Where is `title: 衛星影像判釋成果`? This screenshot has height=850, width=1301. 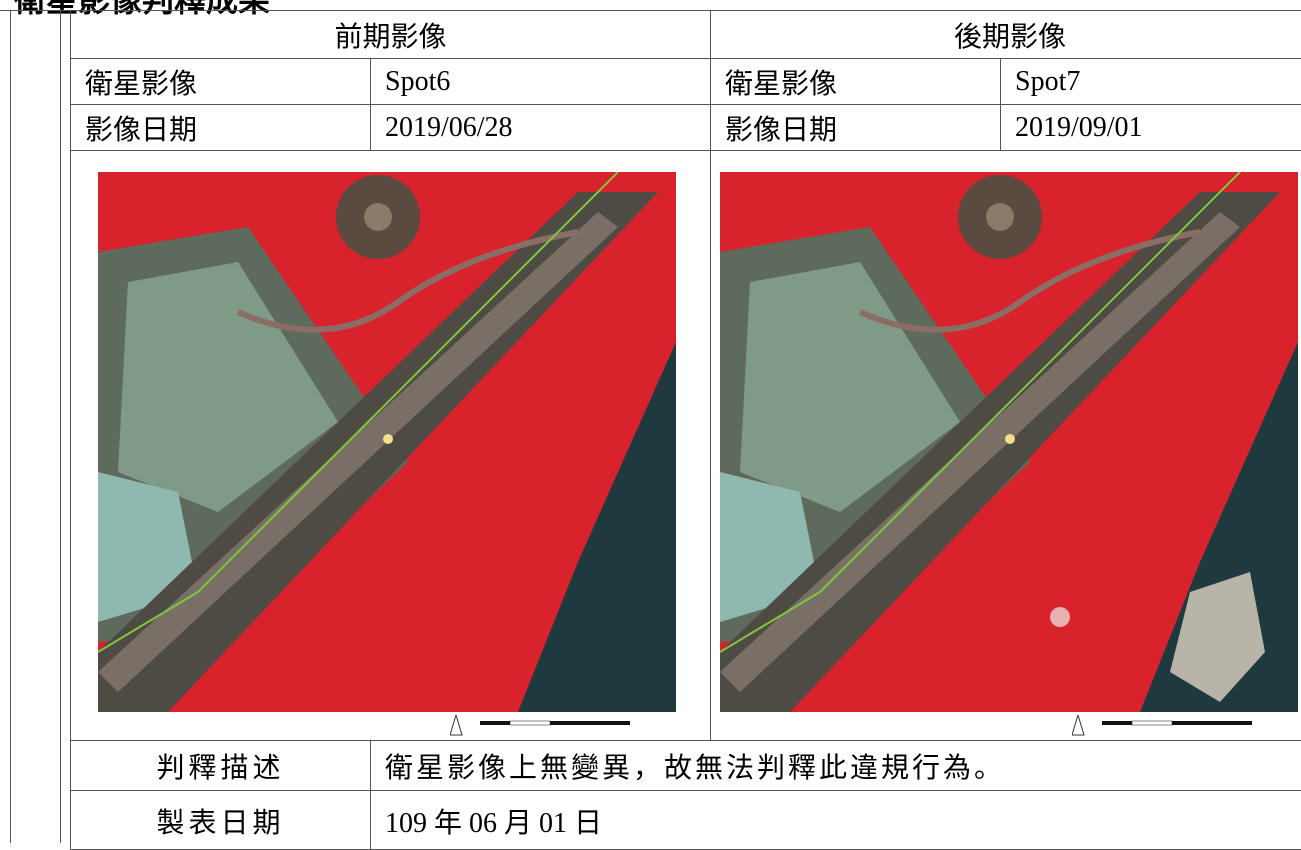
title: 衛星影像判釋成果 is located at coordinates (142, 9).